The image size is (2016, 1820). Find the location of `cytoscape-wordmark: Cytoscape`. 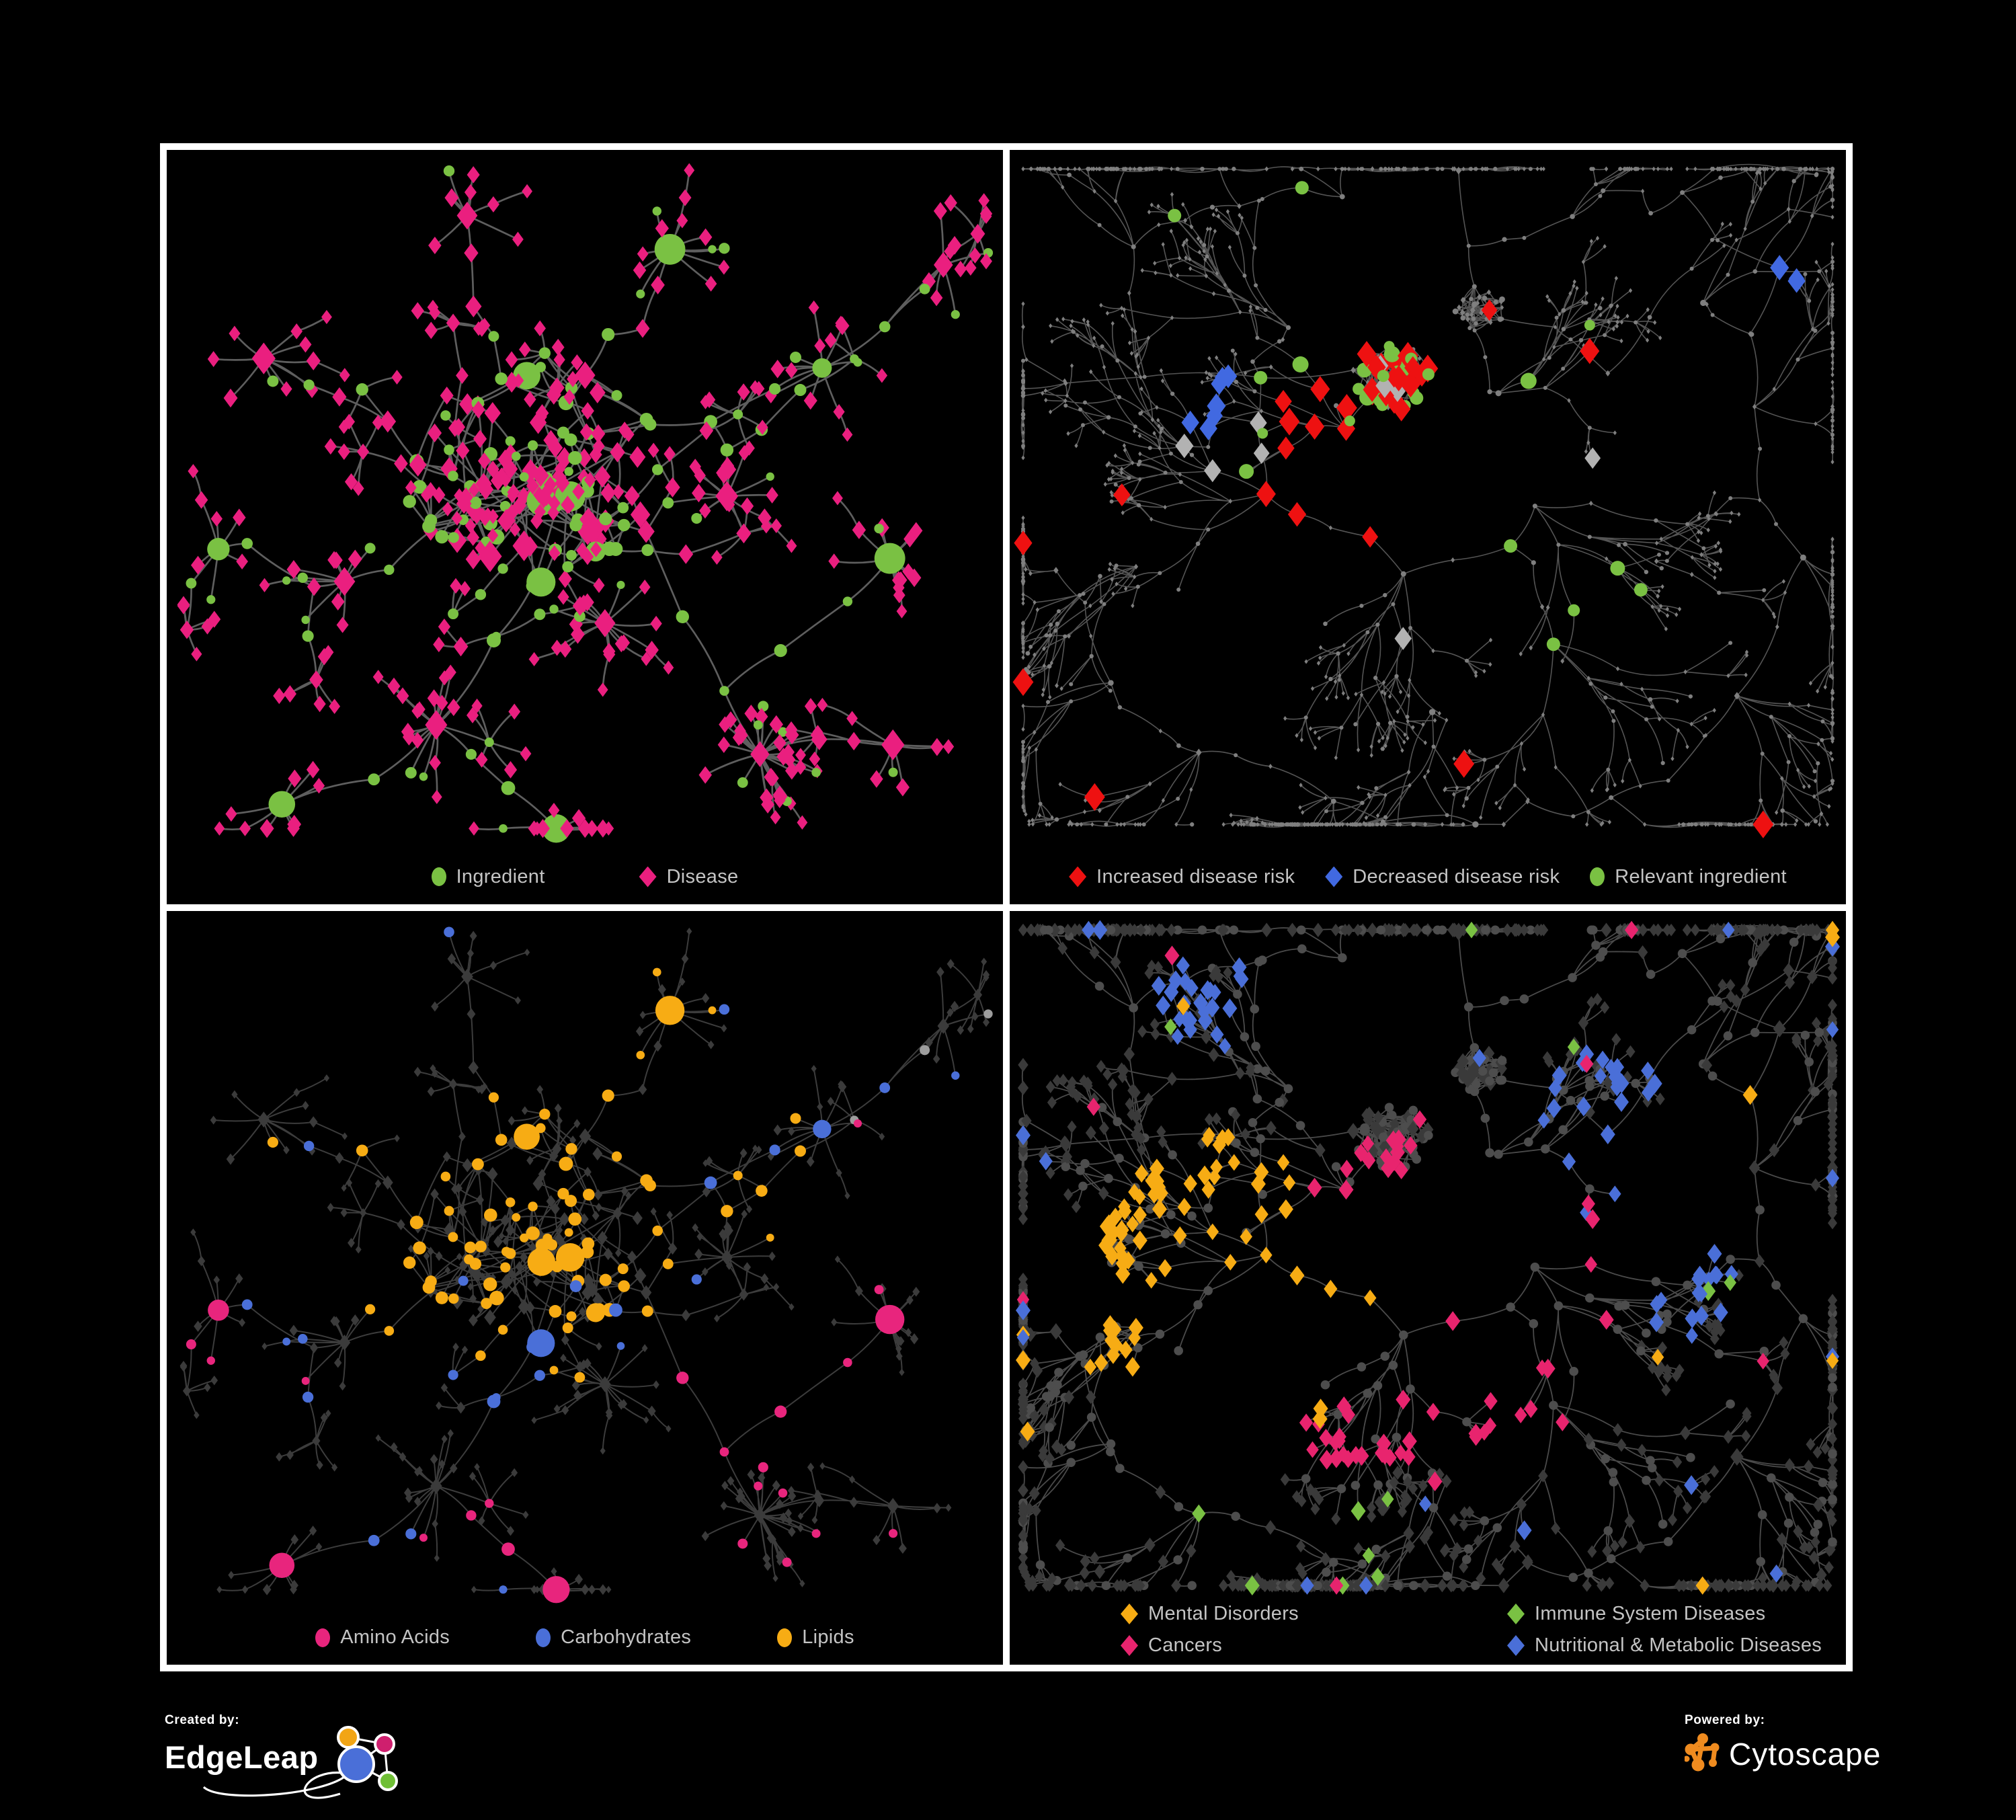

cytoscape-wordmark: Cytoscape is located at coordinates (1805, 1754).